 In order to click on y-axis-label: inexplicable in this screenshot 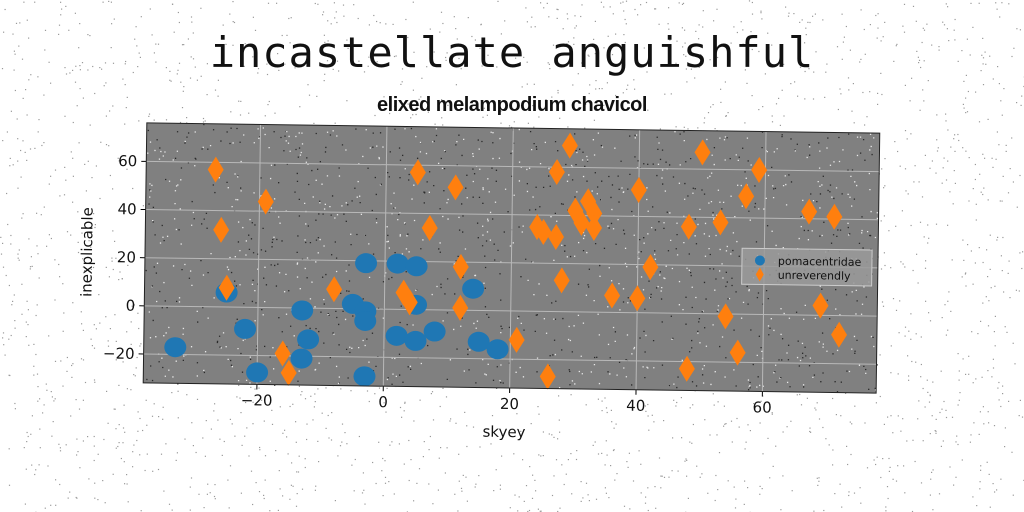, I will do `click(86, 252)`.